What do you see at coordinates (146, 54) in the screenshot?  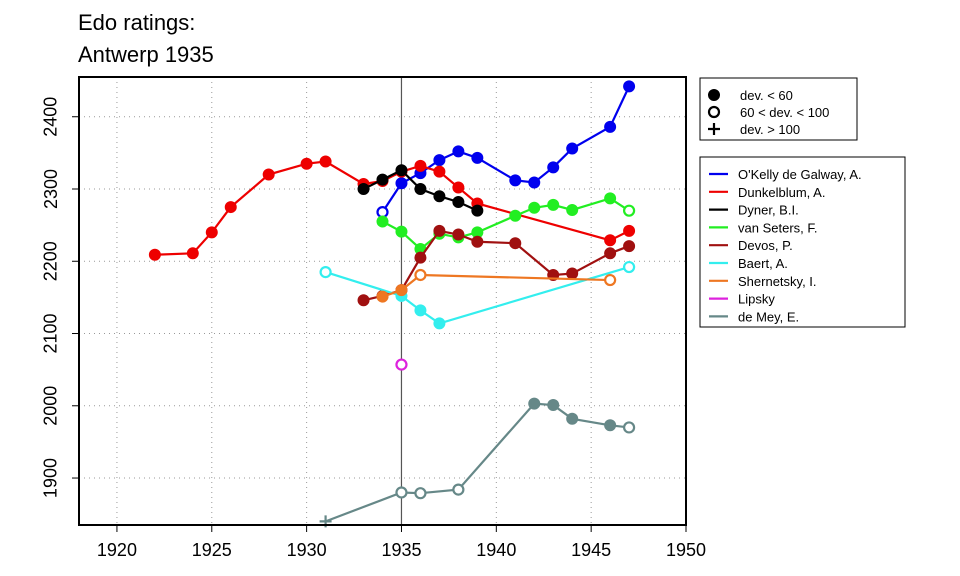 I see `chart-title-line-2: Antwerp 1935` at bounding box center [146, 54].